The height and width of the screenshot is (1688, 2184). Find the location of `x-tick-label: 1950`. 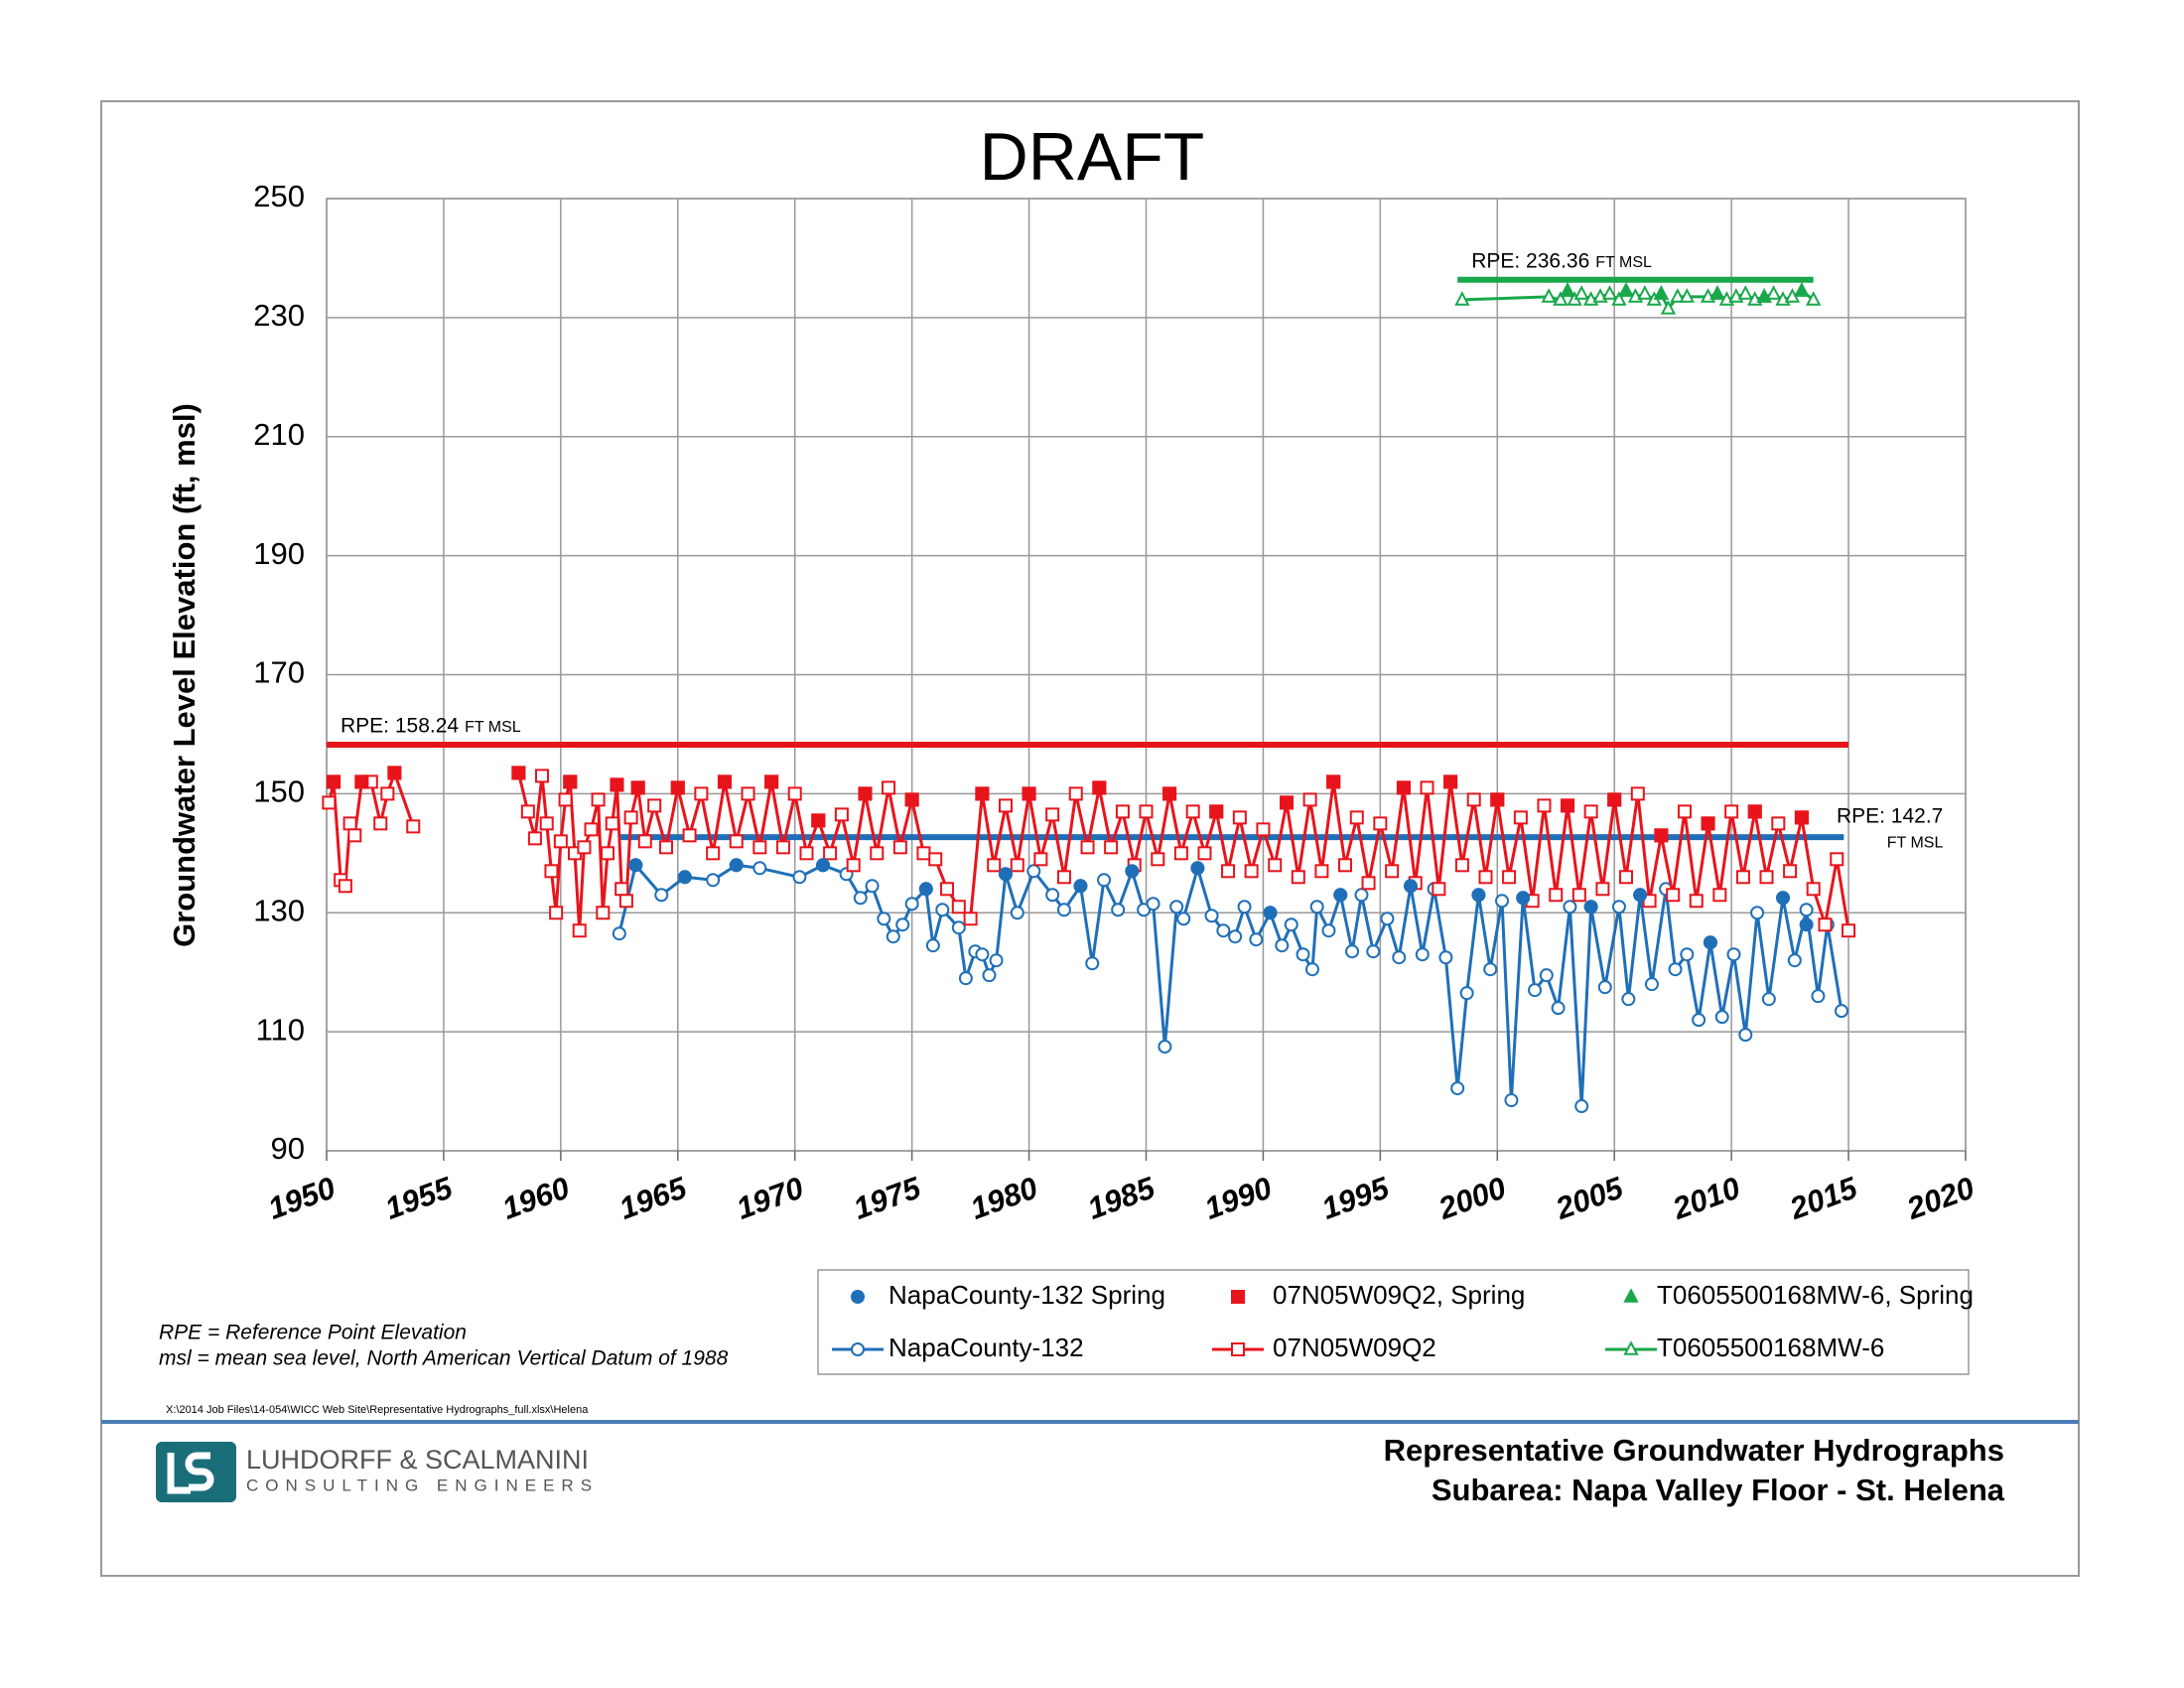

x-tick-label: 1950 is located at coordinates (301, 1197).